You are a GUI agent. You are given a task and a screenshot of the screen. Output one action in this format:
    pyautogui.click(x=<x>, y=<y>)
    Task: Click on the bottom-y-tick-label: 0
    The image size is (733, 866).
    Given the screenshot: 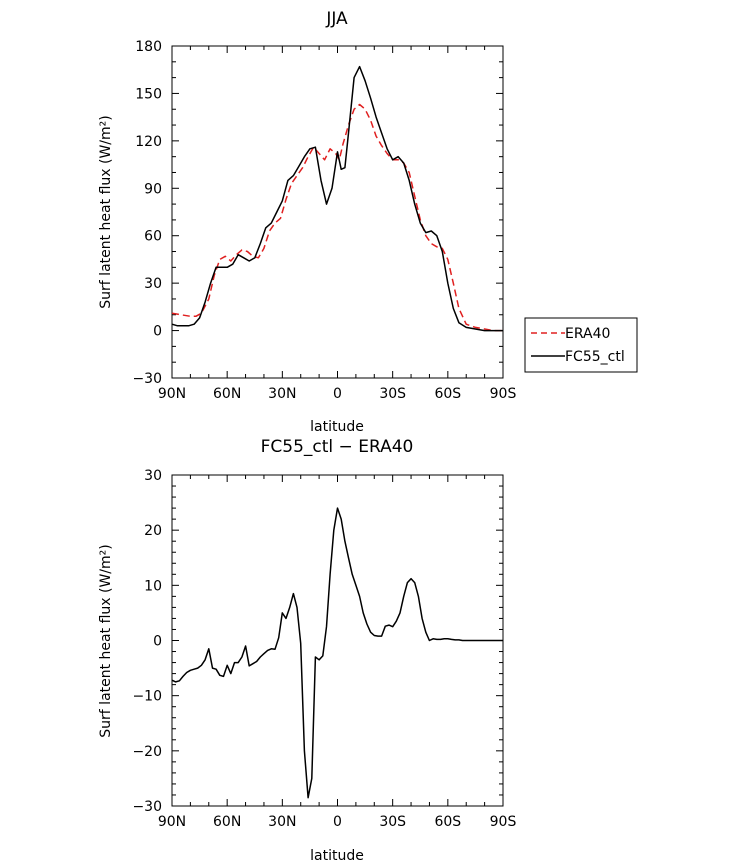 What is the action you would take?
    pyautogui.click(x=157, y=642)
    